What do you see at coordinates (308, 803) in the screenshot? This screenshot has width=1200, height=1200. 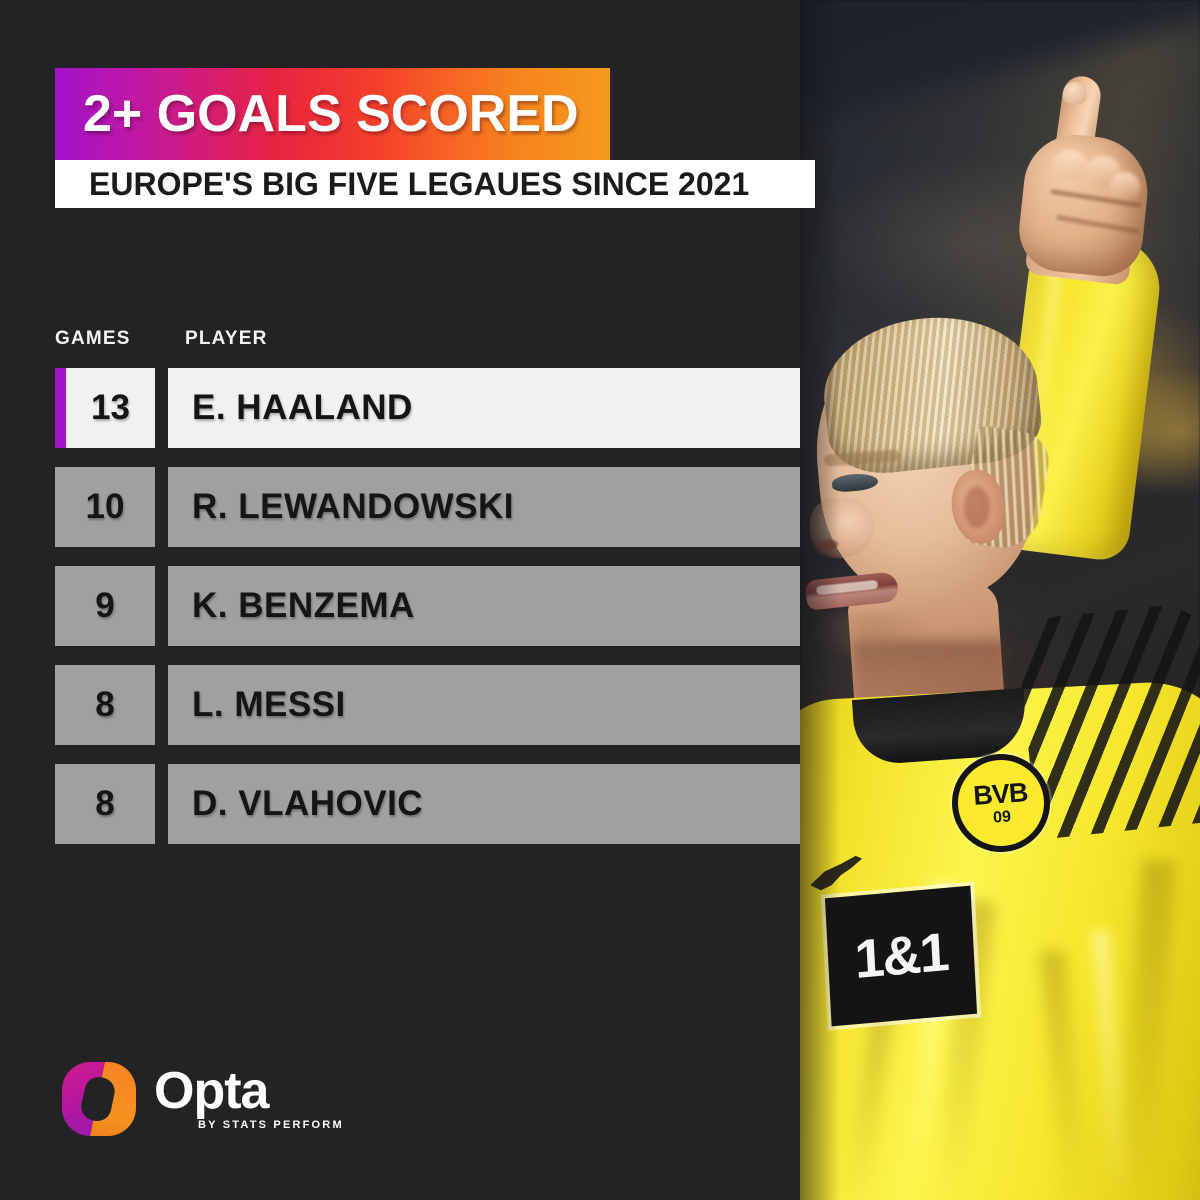 I see `player-name: D. VLAHOVIC` at bounding box center [308, 803].